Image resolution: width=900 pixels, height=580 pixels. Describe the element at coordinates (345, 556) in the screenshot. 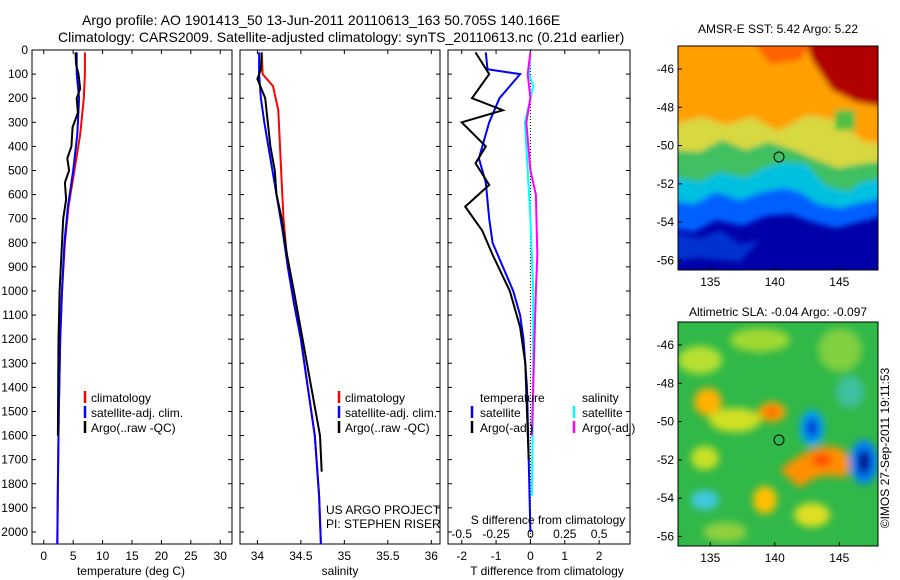

I see `x-tick-label: 35` at that location.